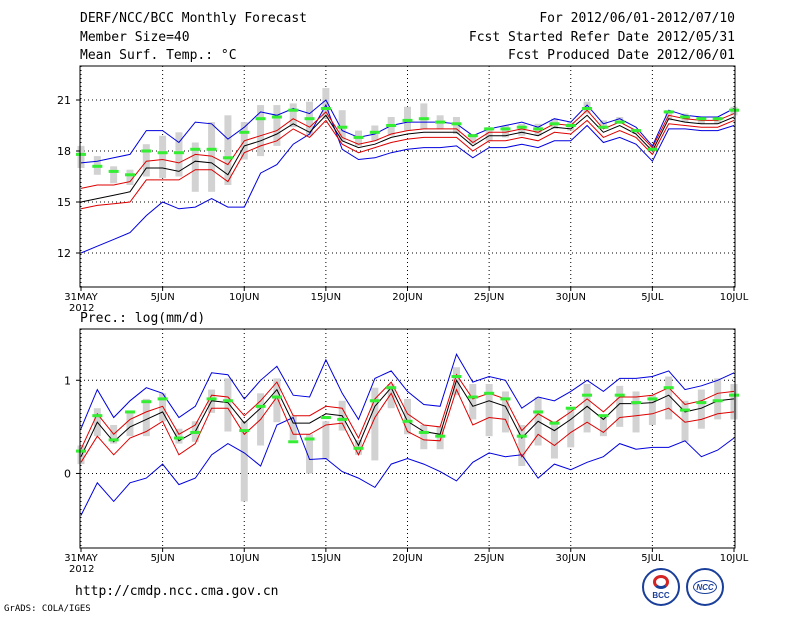  I want to click on series-lower-line, so click(407, 425).